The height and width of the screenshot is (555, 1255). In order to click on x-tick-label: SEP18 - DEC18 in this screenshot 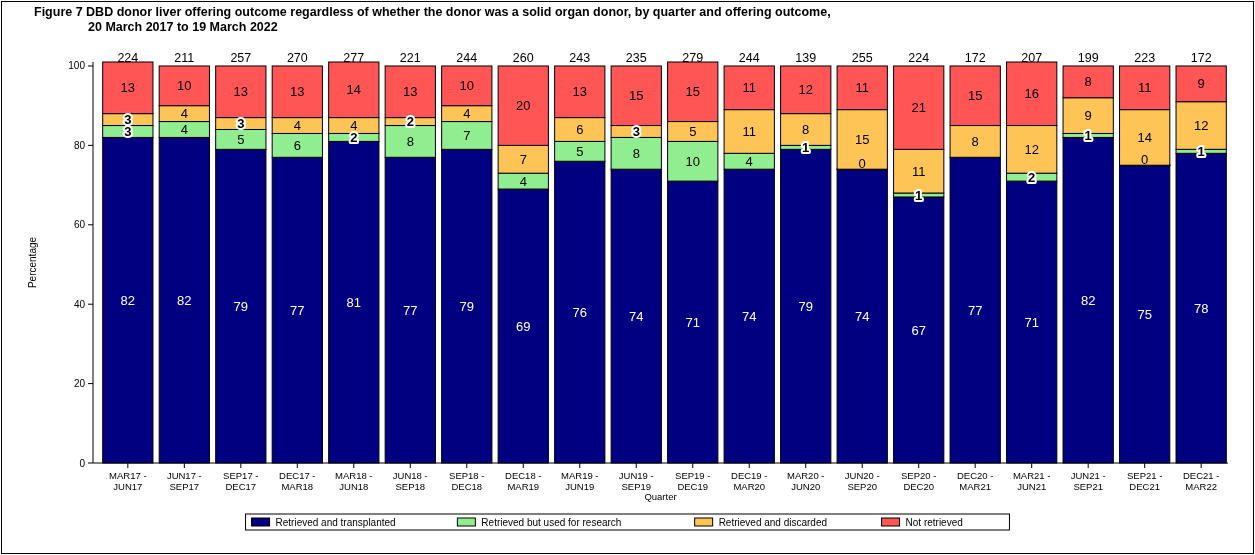, I will do `click(467, 481)`.